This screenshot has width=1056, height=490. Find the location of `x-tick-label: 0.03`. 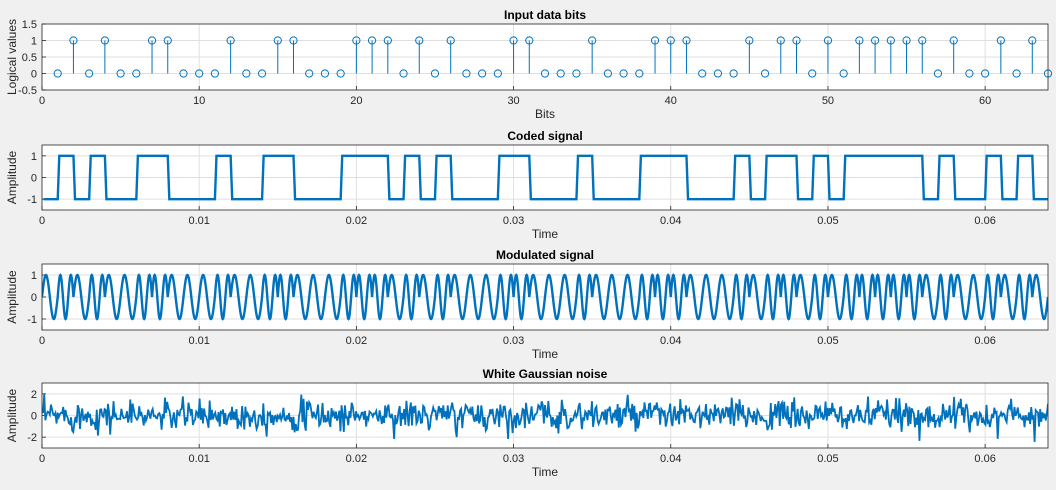

x-tick-label: 0.03 is located at coordinates (513, 459).